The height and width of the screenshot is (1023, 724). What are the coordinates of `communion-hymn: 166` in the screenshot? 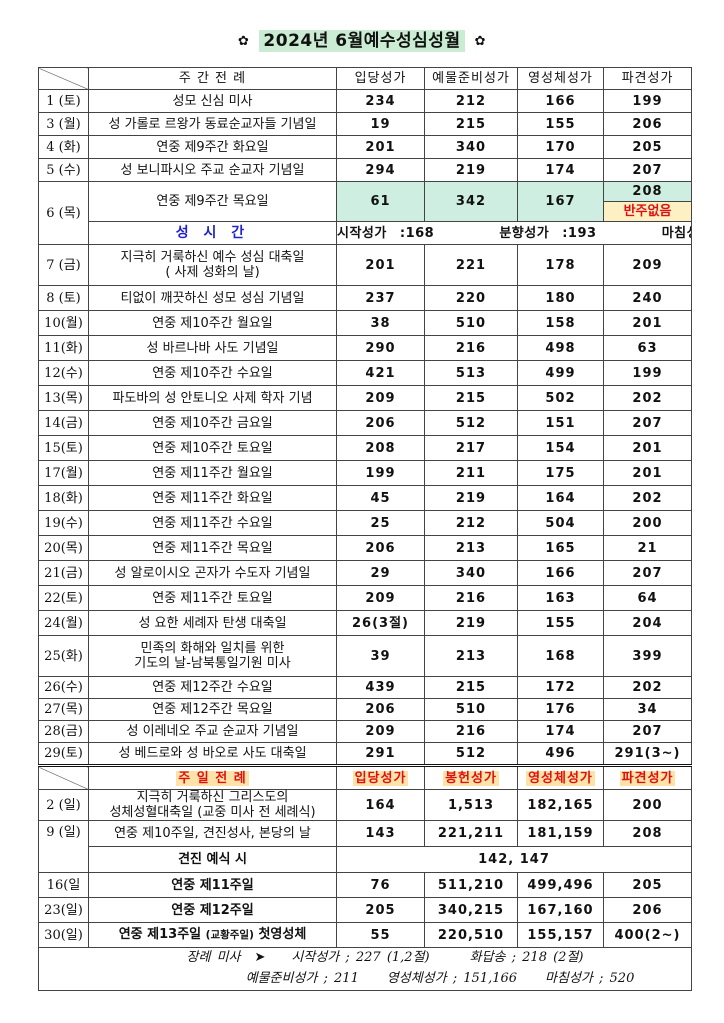 It's located at (560, 573).